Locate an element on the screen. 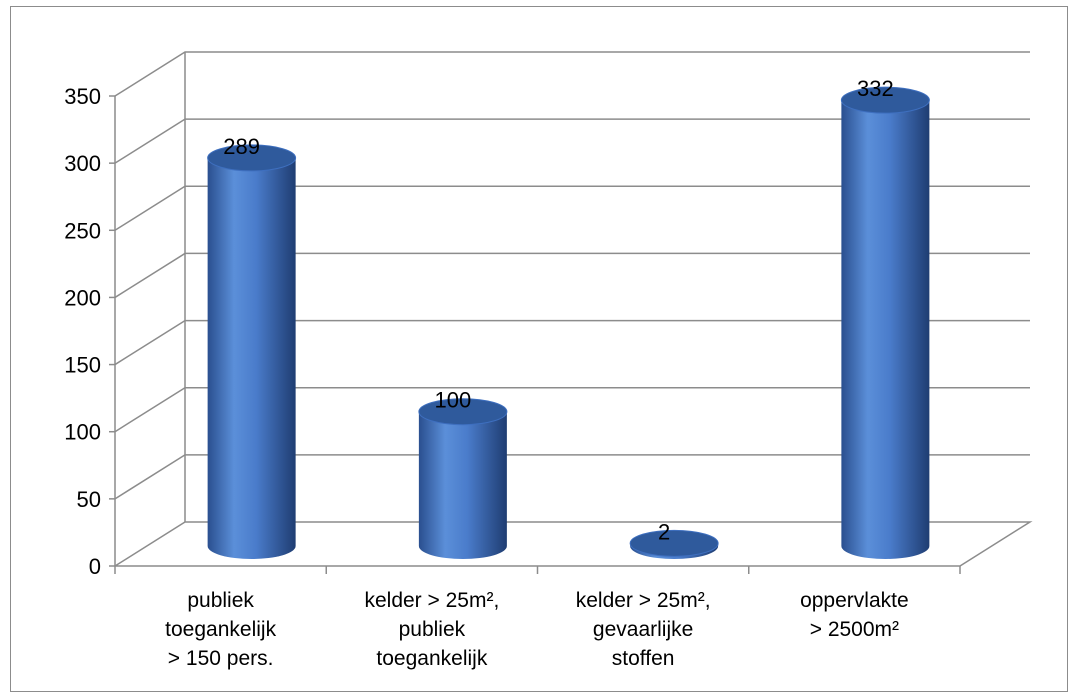 The image size is (1079, 698). x-category-label: kelder > 25m², publiek toegankelijk is located at coordinates (432, 629).